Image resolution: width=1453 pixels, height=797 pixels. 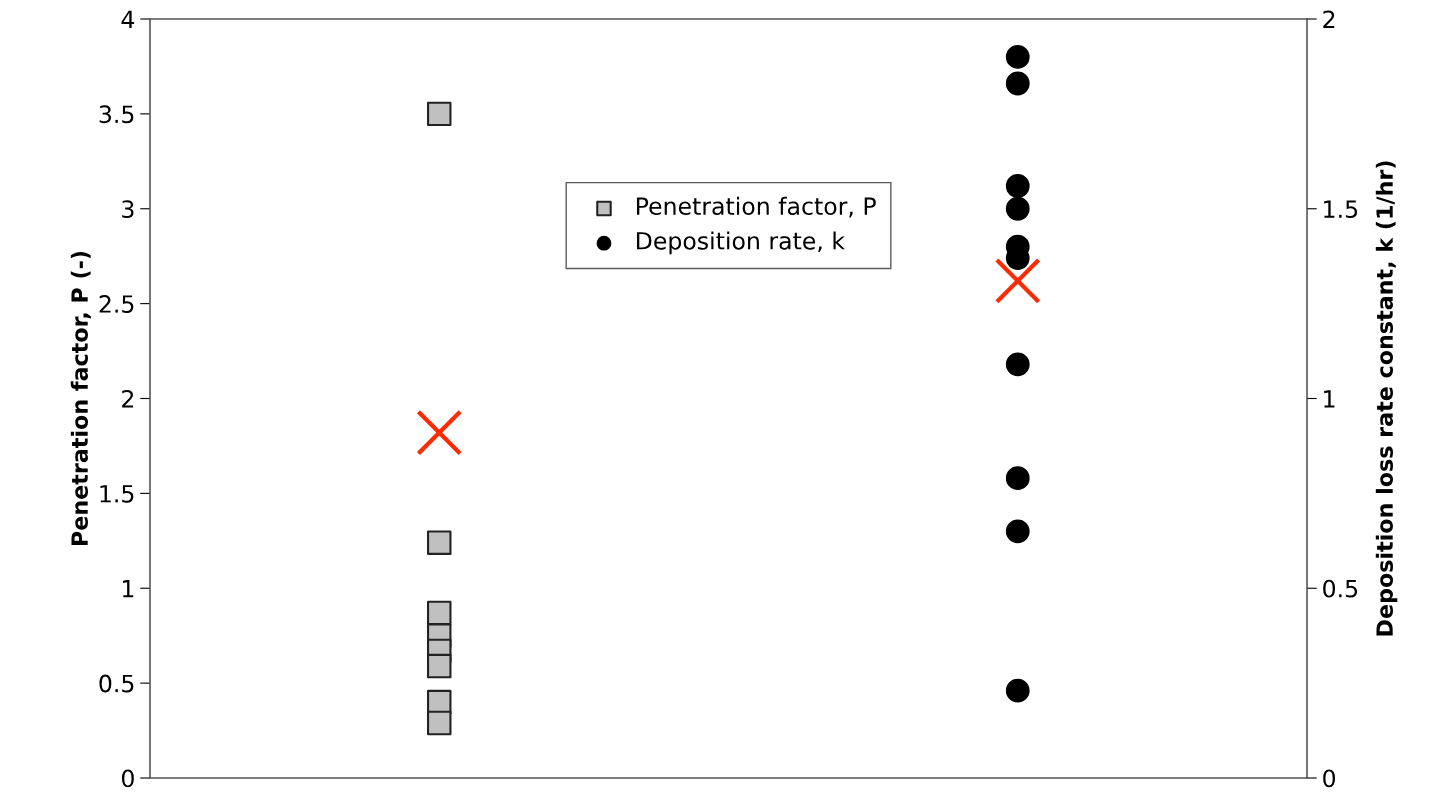 What do you see at coordinates (1386, 398) in the screenshot?
I see `y2-axis-title: Deposition loss rate constant, k (1/hr)` at bounding box center [1386, 398].